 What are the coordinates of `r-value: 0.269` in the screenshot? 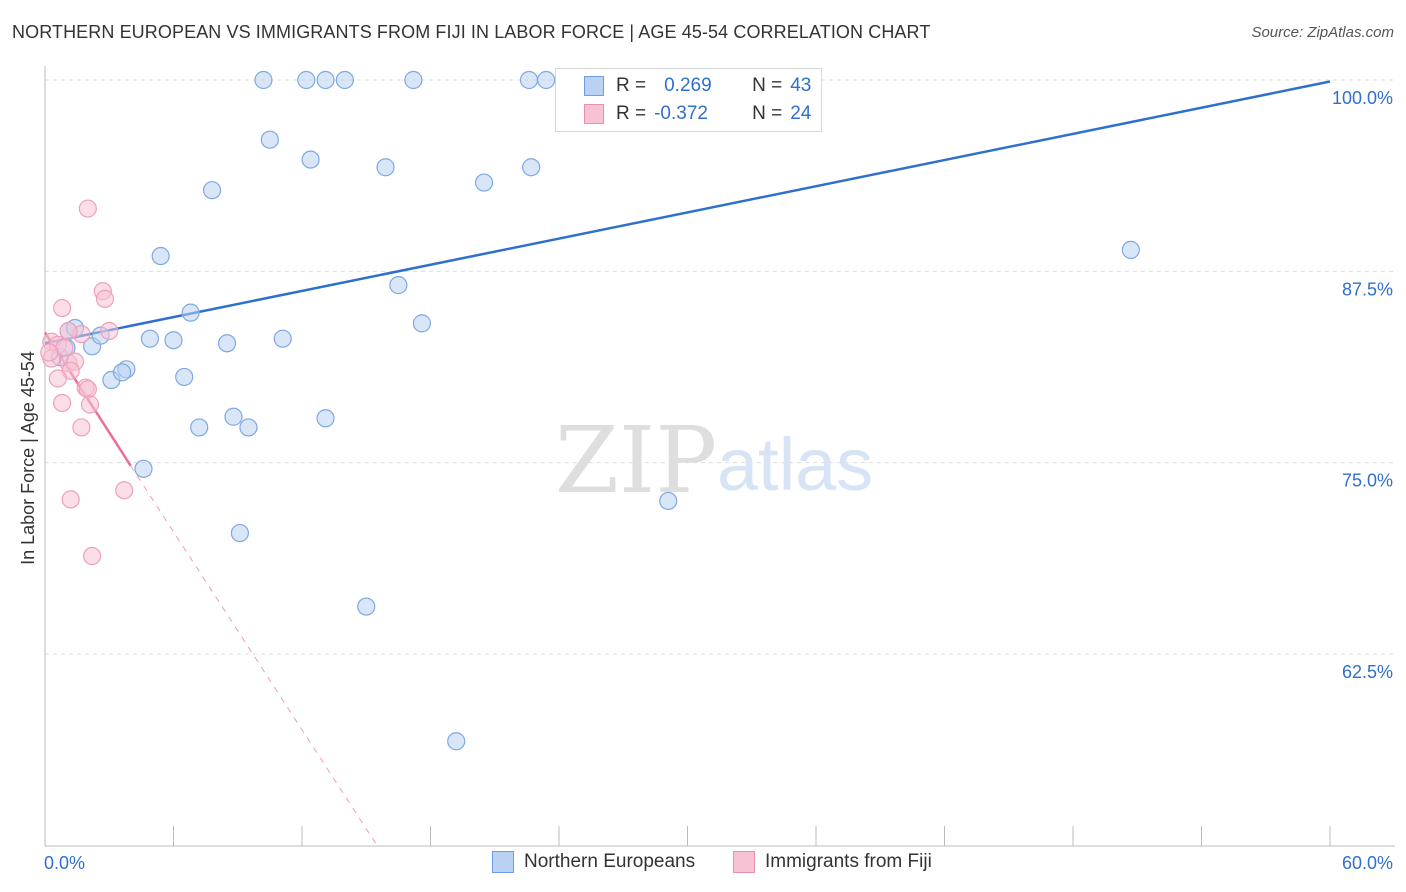 It's located at (688, 85).